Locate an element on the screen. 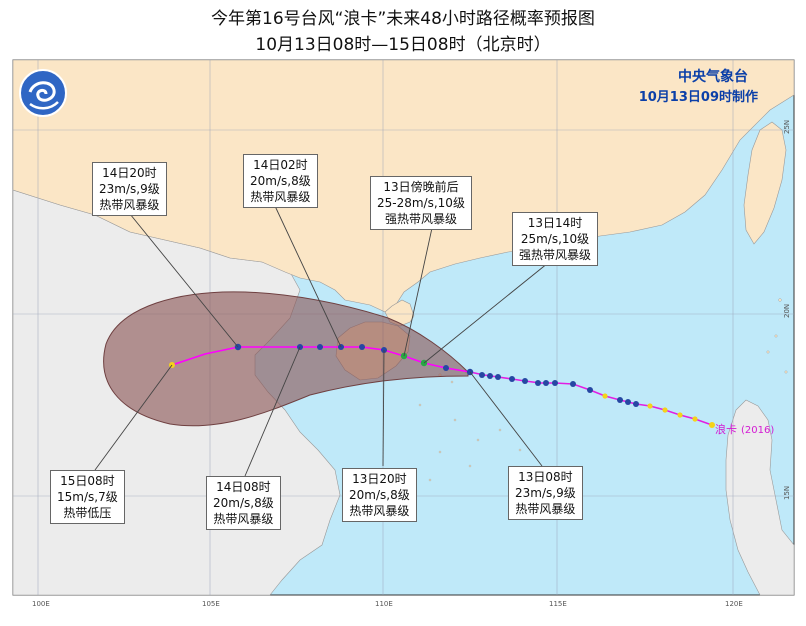 This screenshot has width=806, height=626. callout-15d08: 15日08时 15m/s,7级 热带低压 is located at coordinates (87, 497).